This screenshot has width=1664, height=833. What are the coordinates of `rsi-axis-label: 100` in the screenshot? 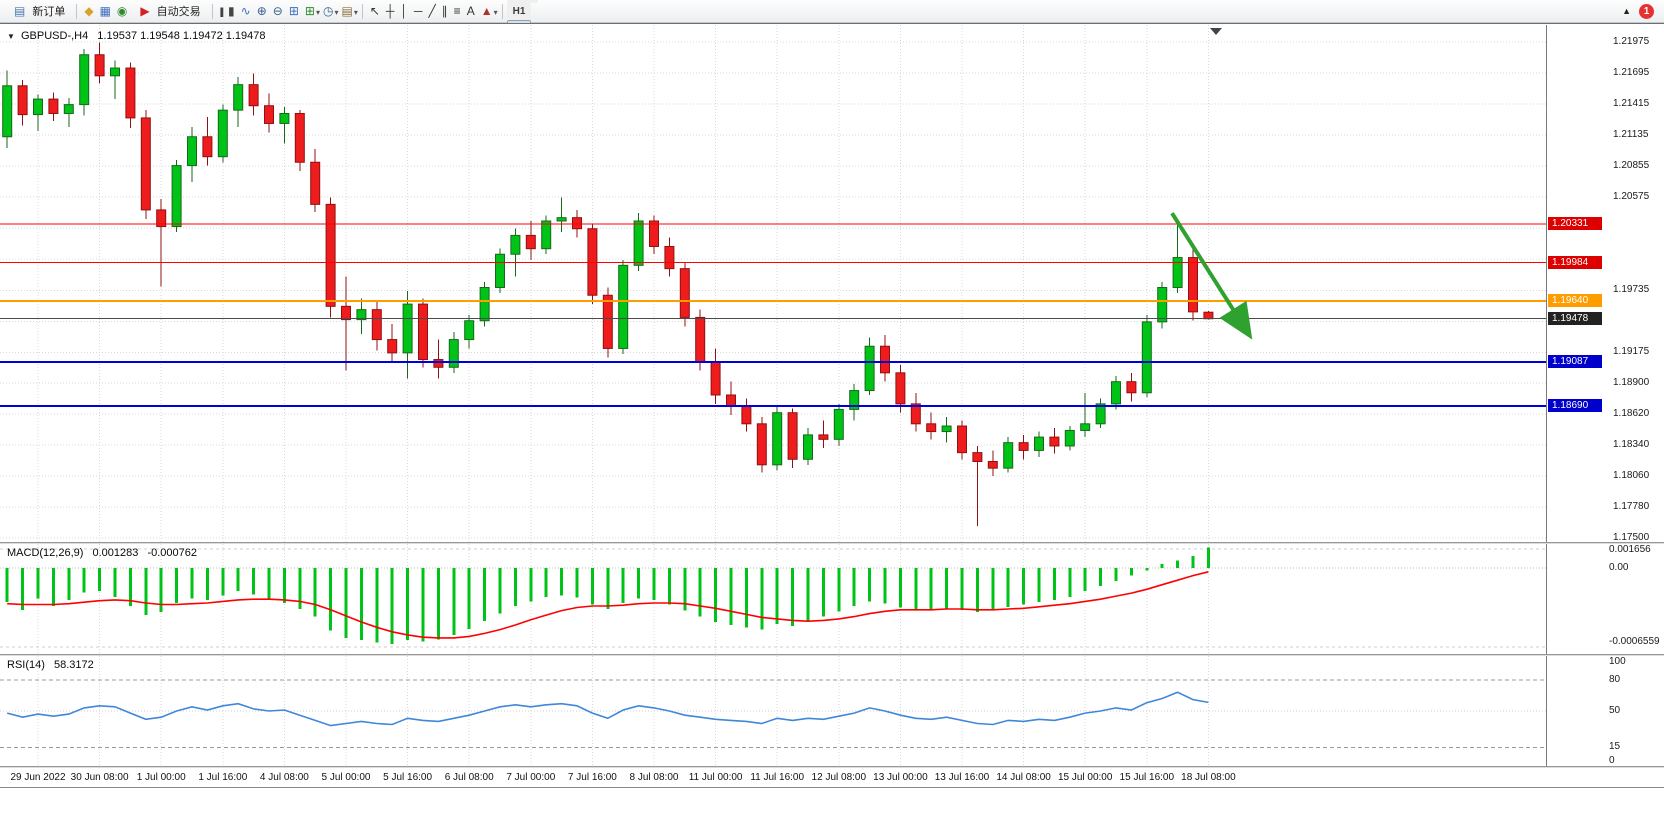 It's located at (1617, 661).